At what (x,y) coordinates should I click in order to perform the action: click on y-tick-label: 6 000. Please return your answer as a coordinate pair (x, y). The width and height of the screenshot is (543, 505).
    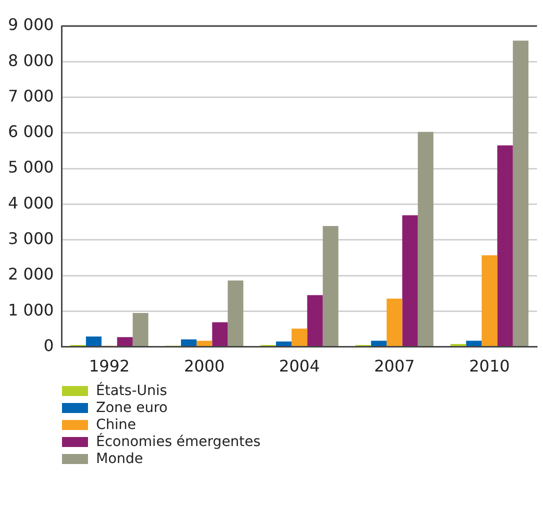
    Looking at the image, I should click on (31, 132).